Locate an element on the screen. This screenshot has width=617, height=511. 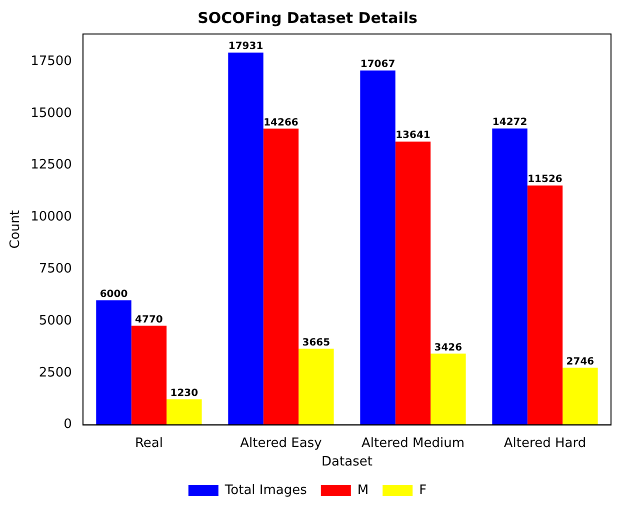
y-tick-label: 5000 is located at coordinates (55, 320).